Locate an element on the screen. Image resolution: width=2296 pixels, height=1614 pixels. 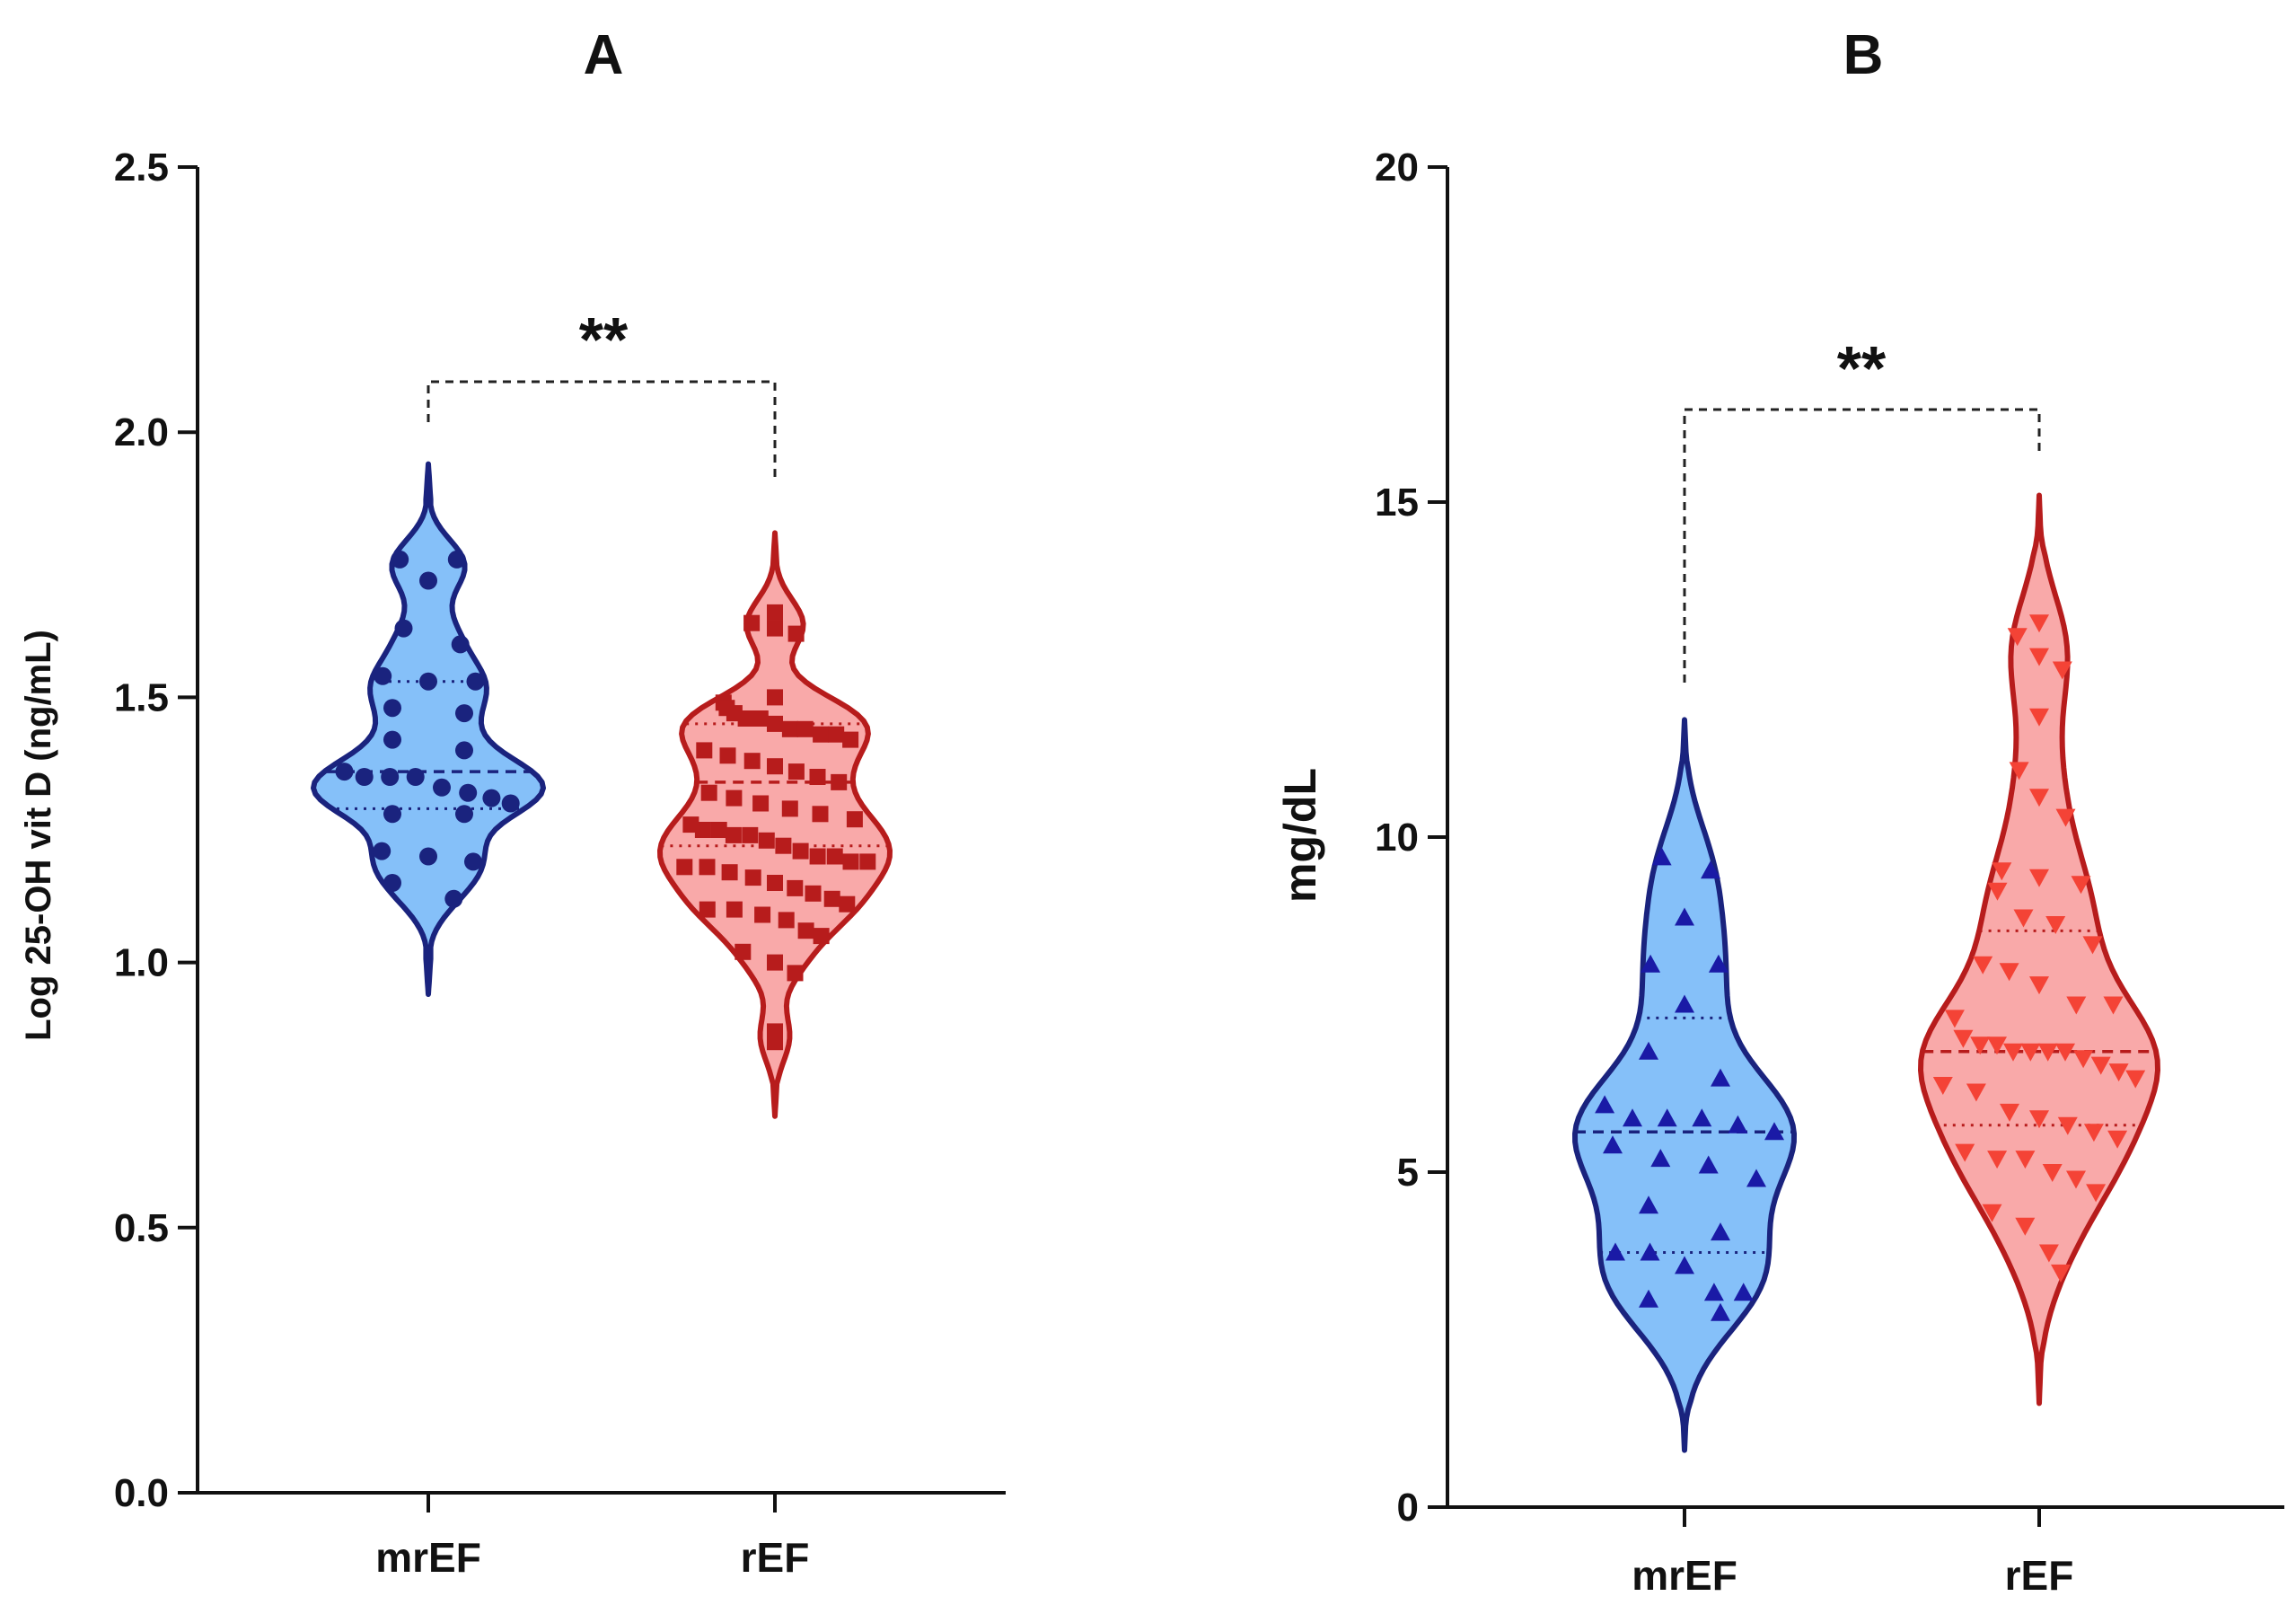
panel-b-title: B is located at coordinates (1863, 55).